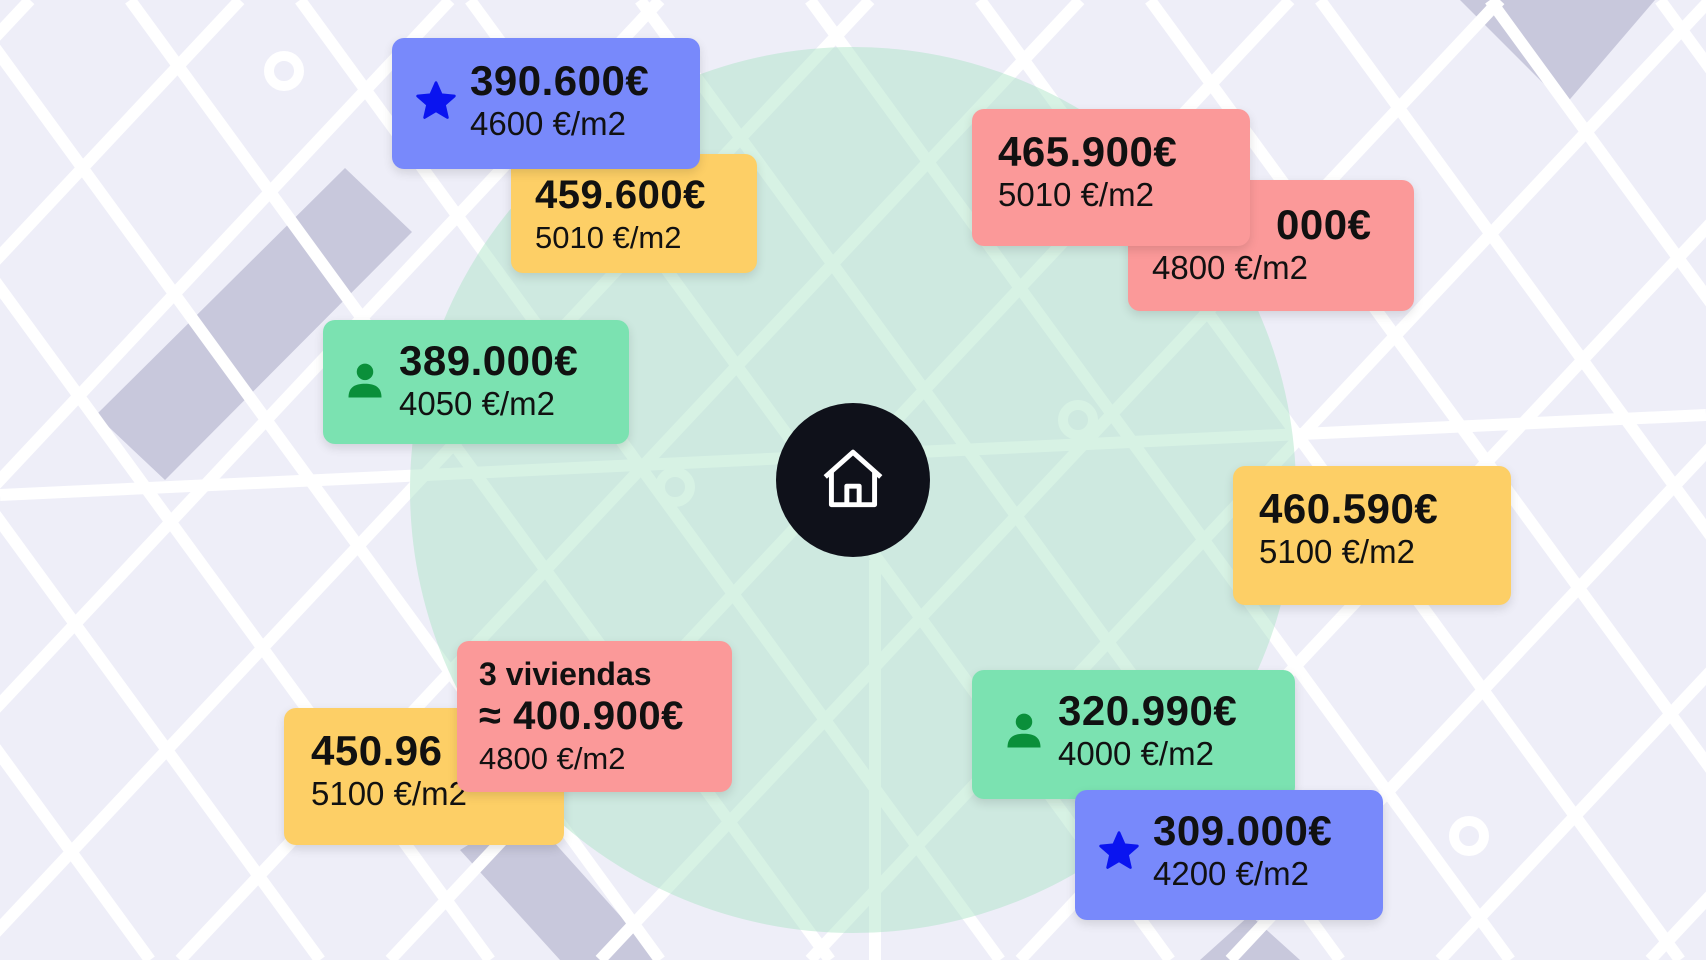 Image resolution: width=1706 pixels, height=960 pixels. What do you see at coordinates (565, 674) in the screenshot?
I see `cluster-count: 3 viviendas` at bounding box center [565, 674].